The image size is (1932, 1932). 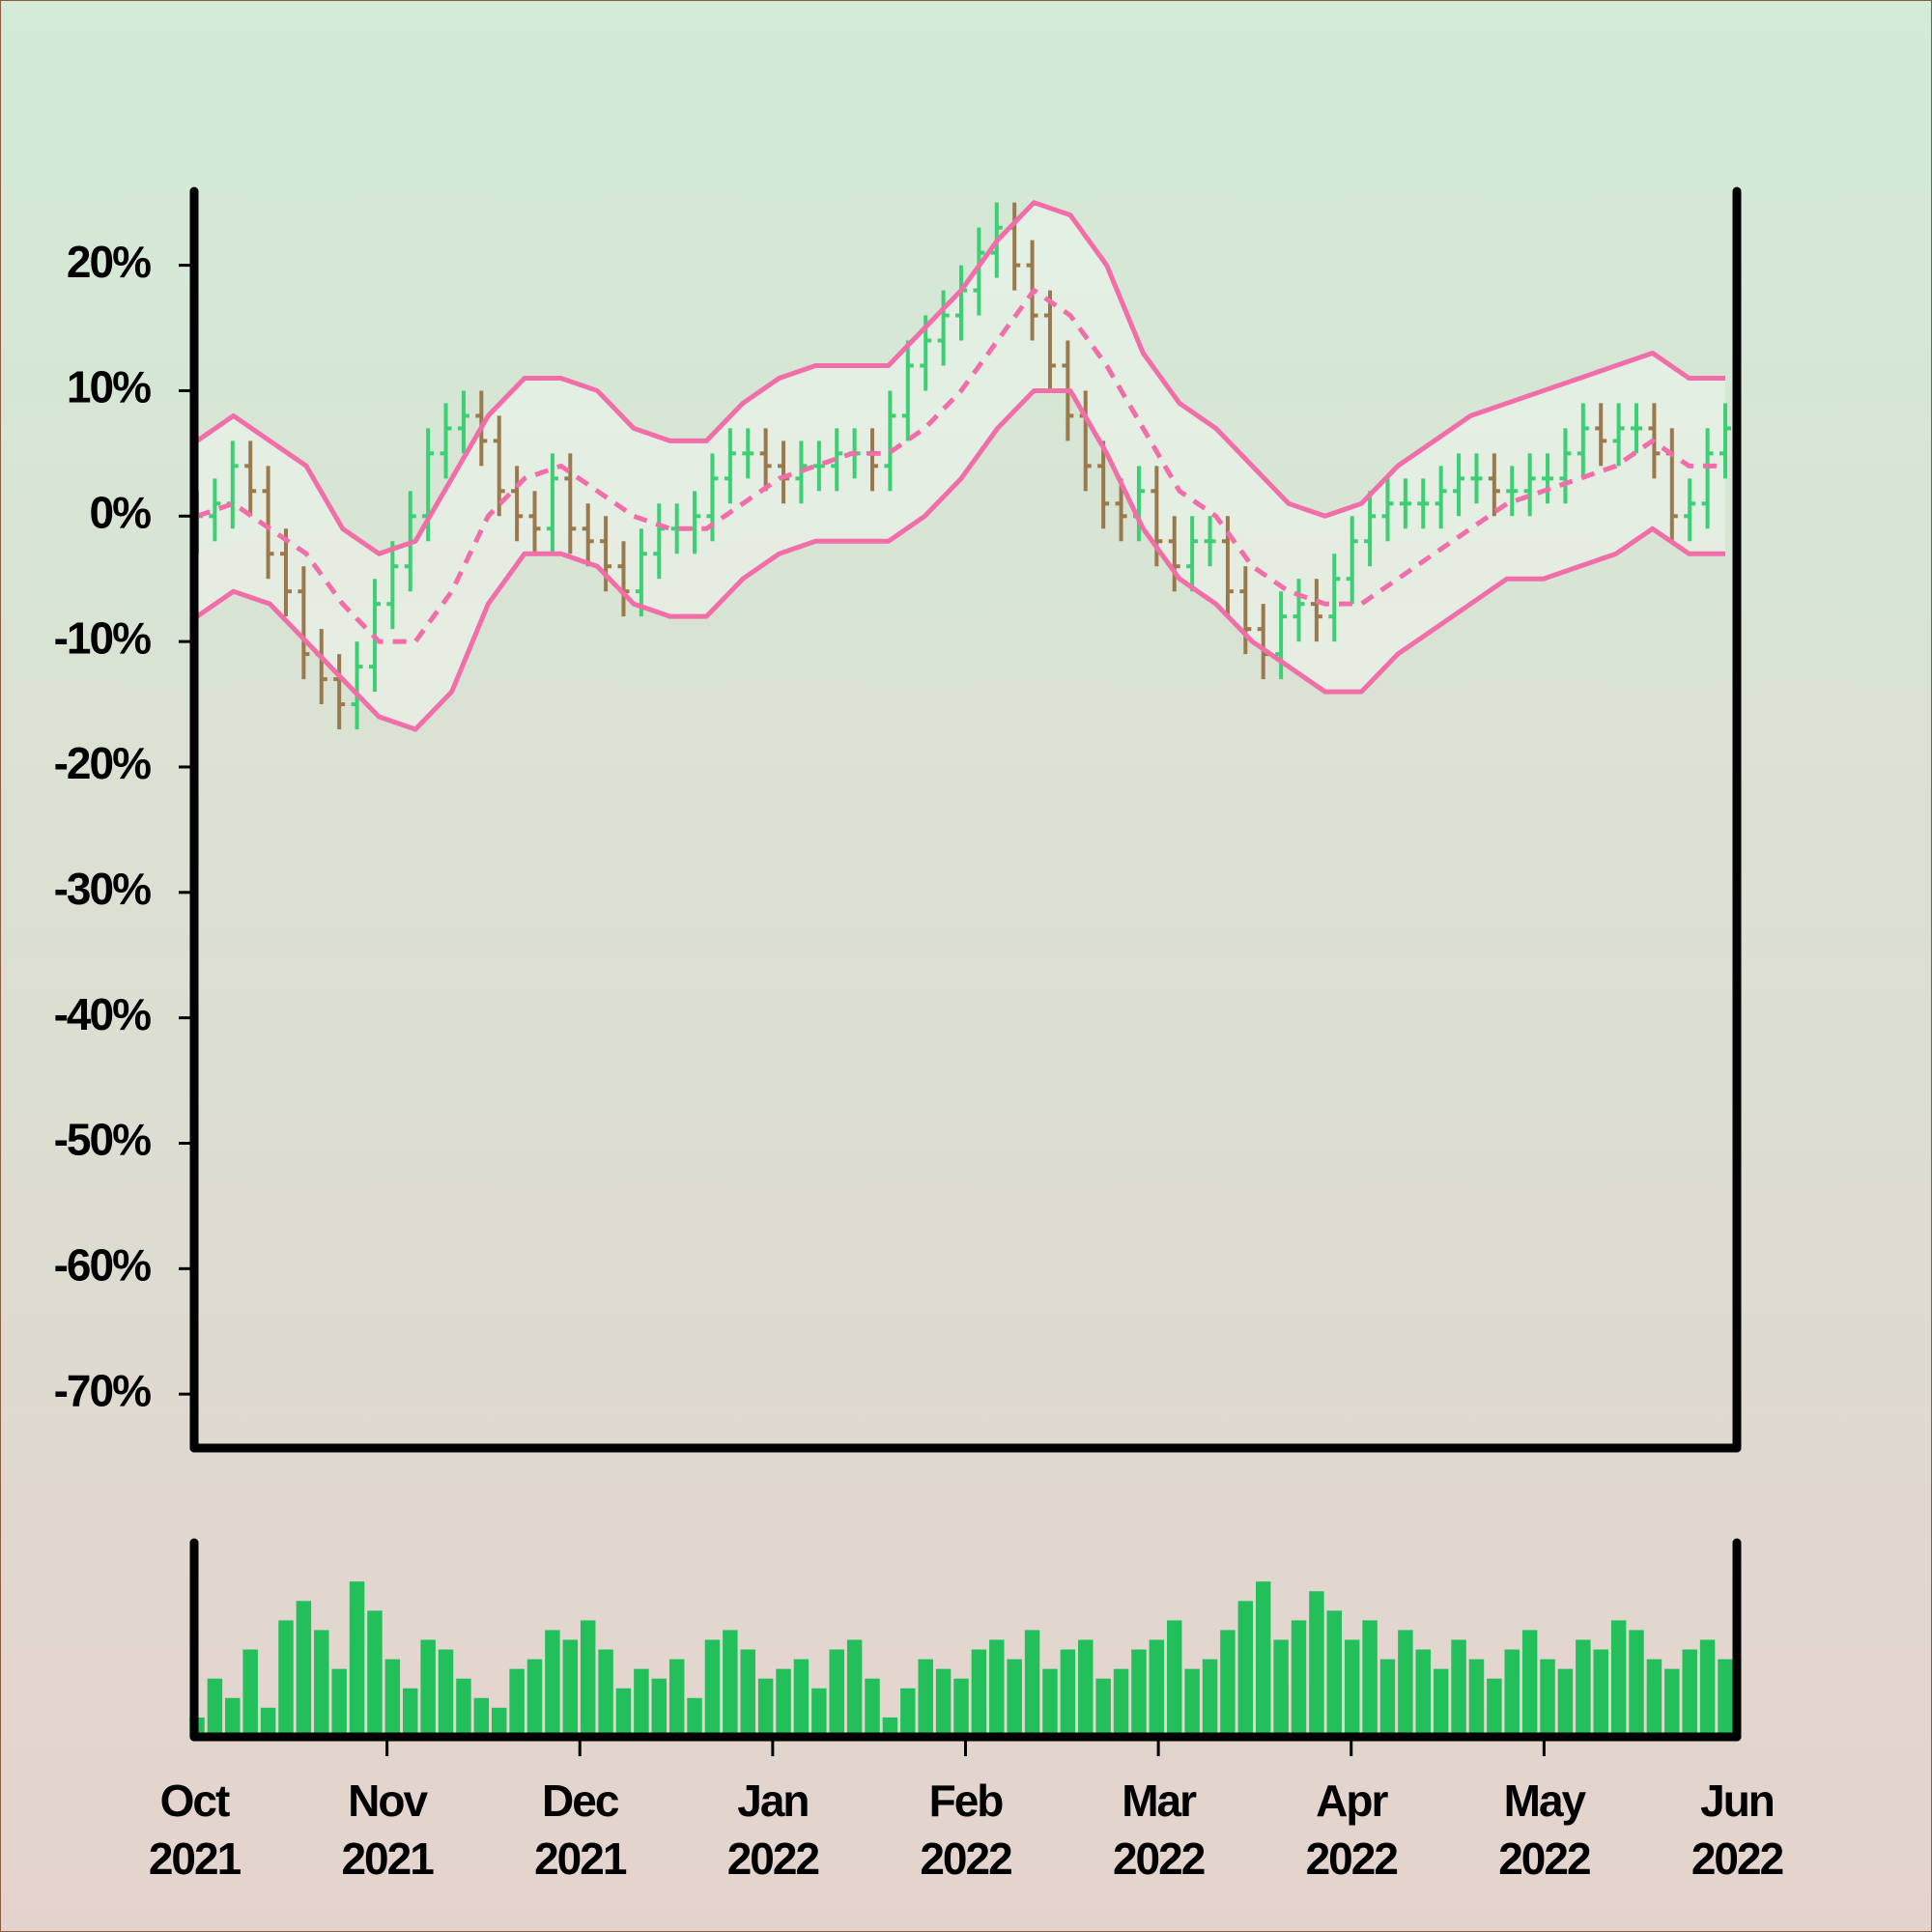 I want to click on x-tick-label: Dec, so click(x=580, y=1801).